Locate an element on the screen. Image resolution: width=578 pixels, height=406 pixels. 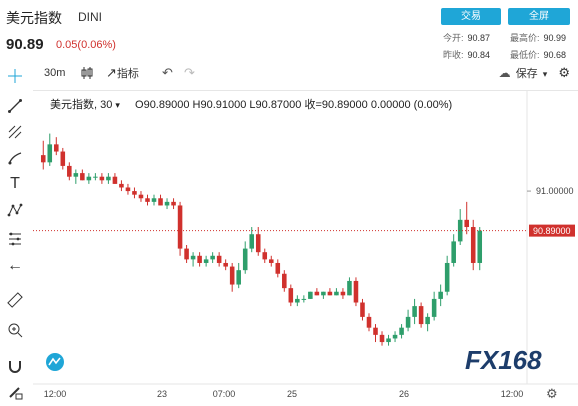
indicators-icon: ↗ is located at coordinates (111, 72).